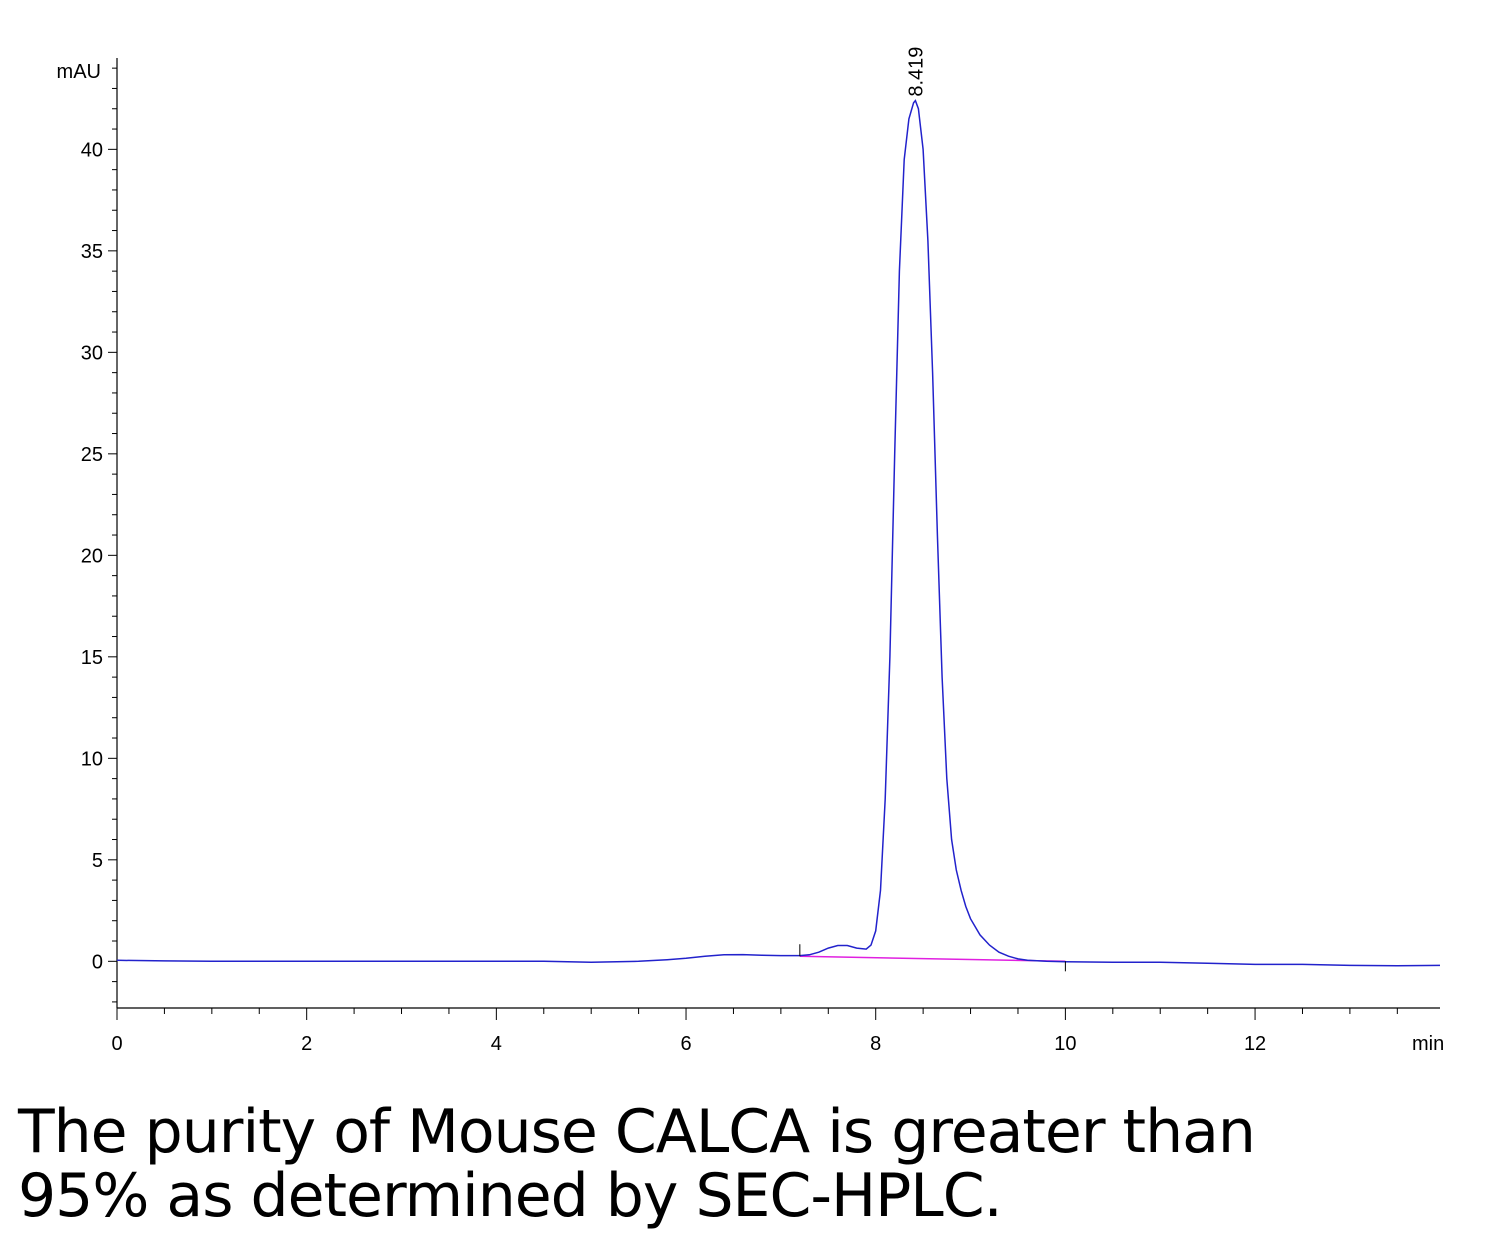 This screenshot has width=1500, height=1252. I want to click on x-tick-label: 12, so click(1255, 1044).